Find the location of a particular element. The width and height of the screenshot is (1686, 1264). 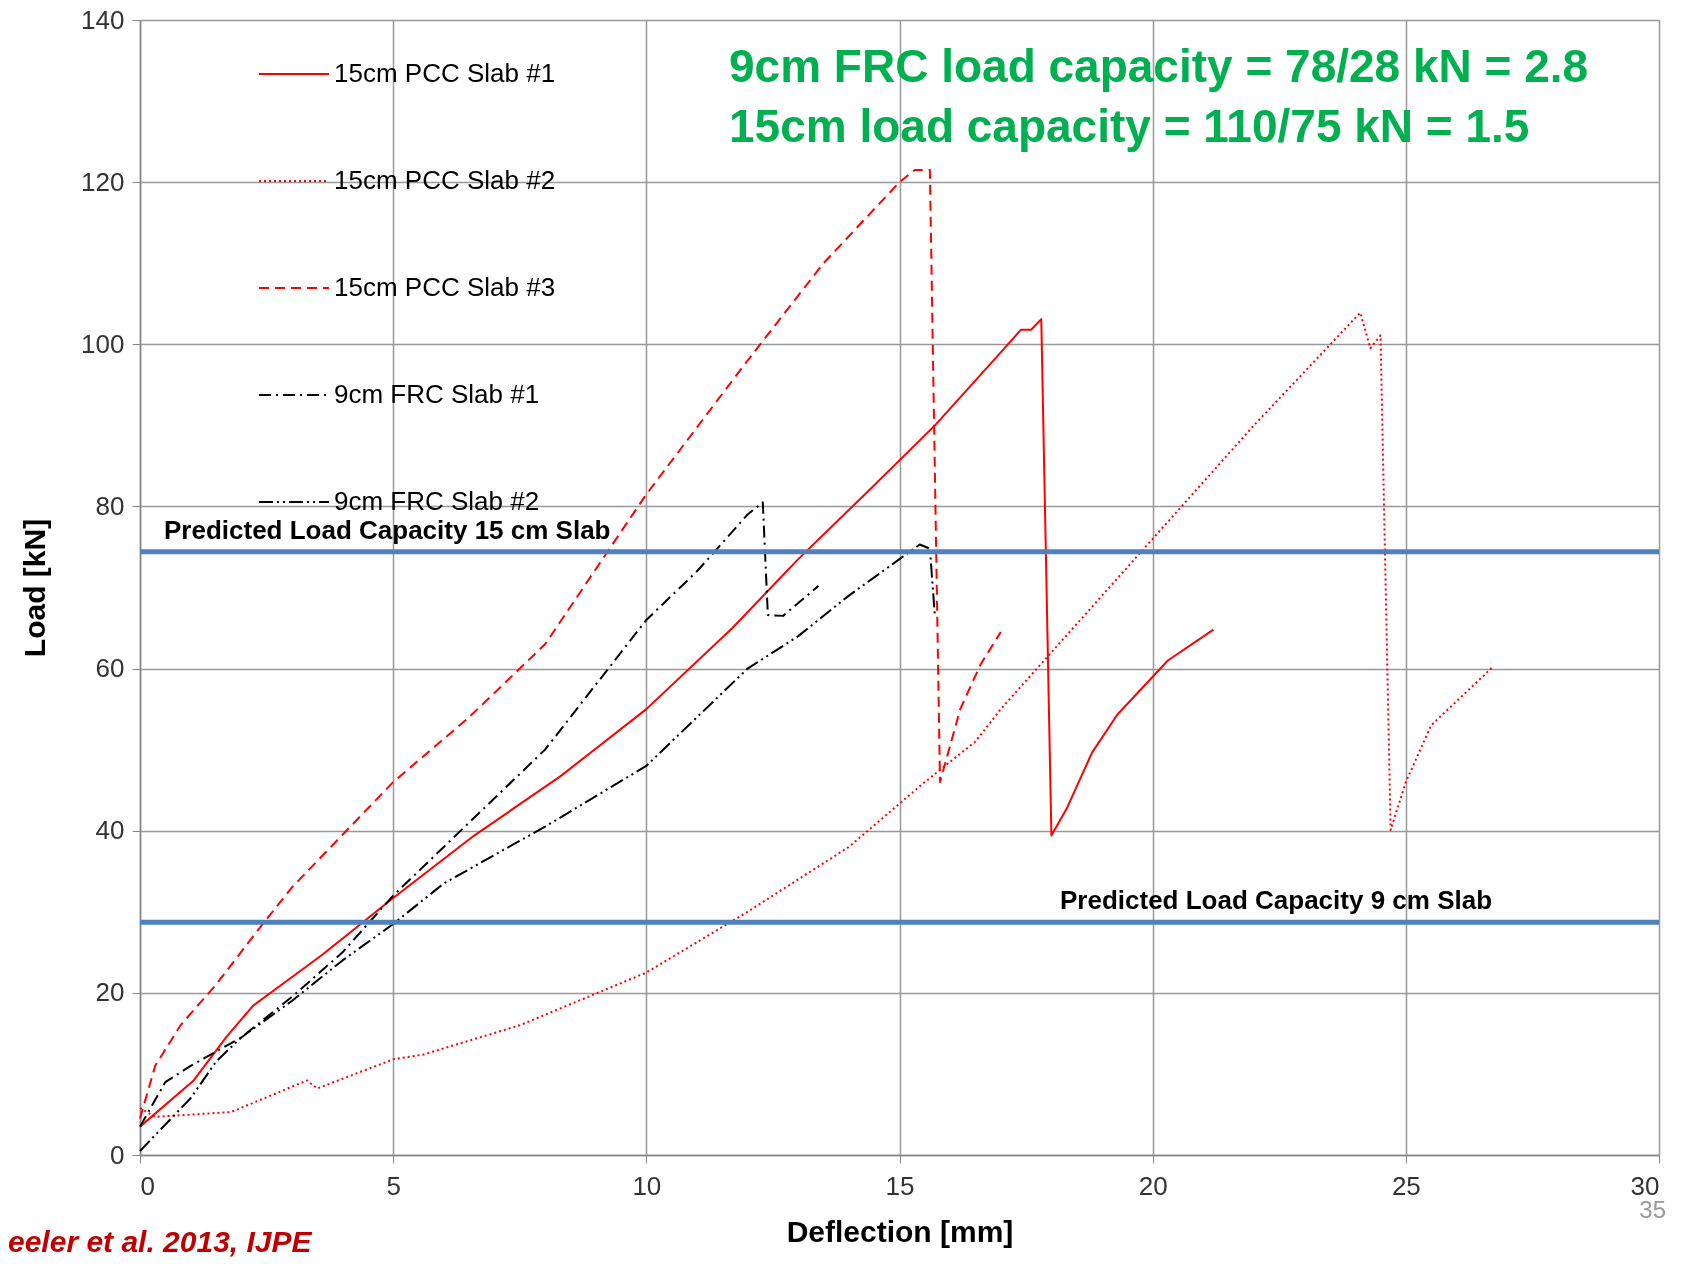

y-tick-label: 0 is located at coordinates (117, 1154).